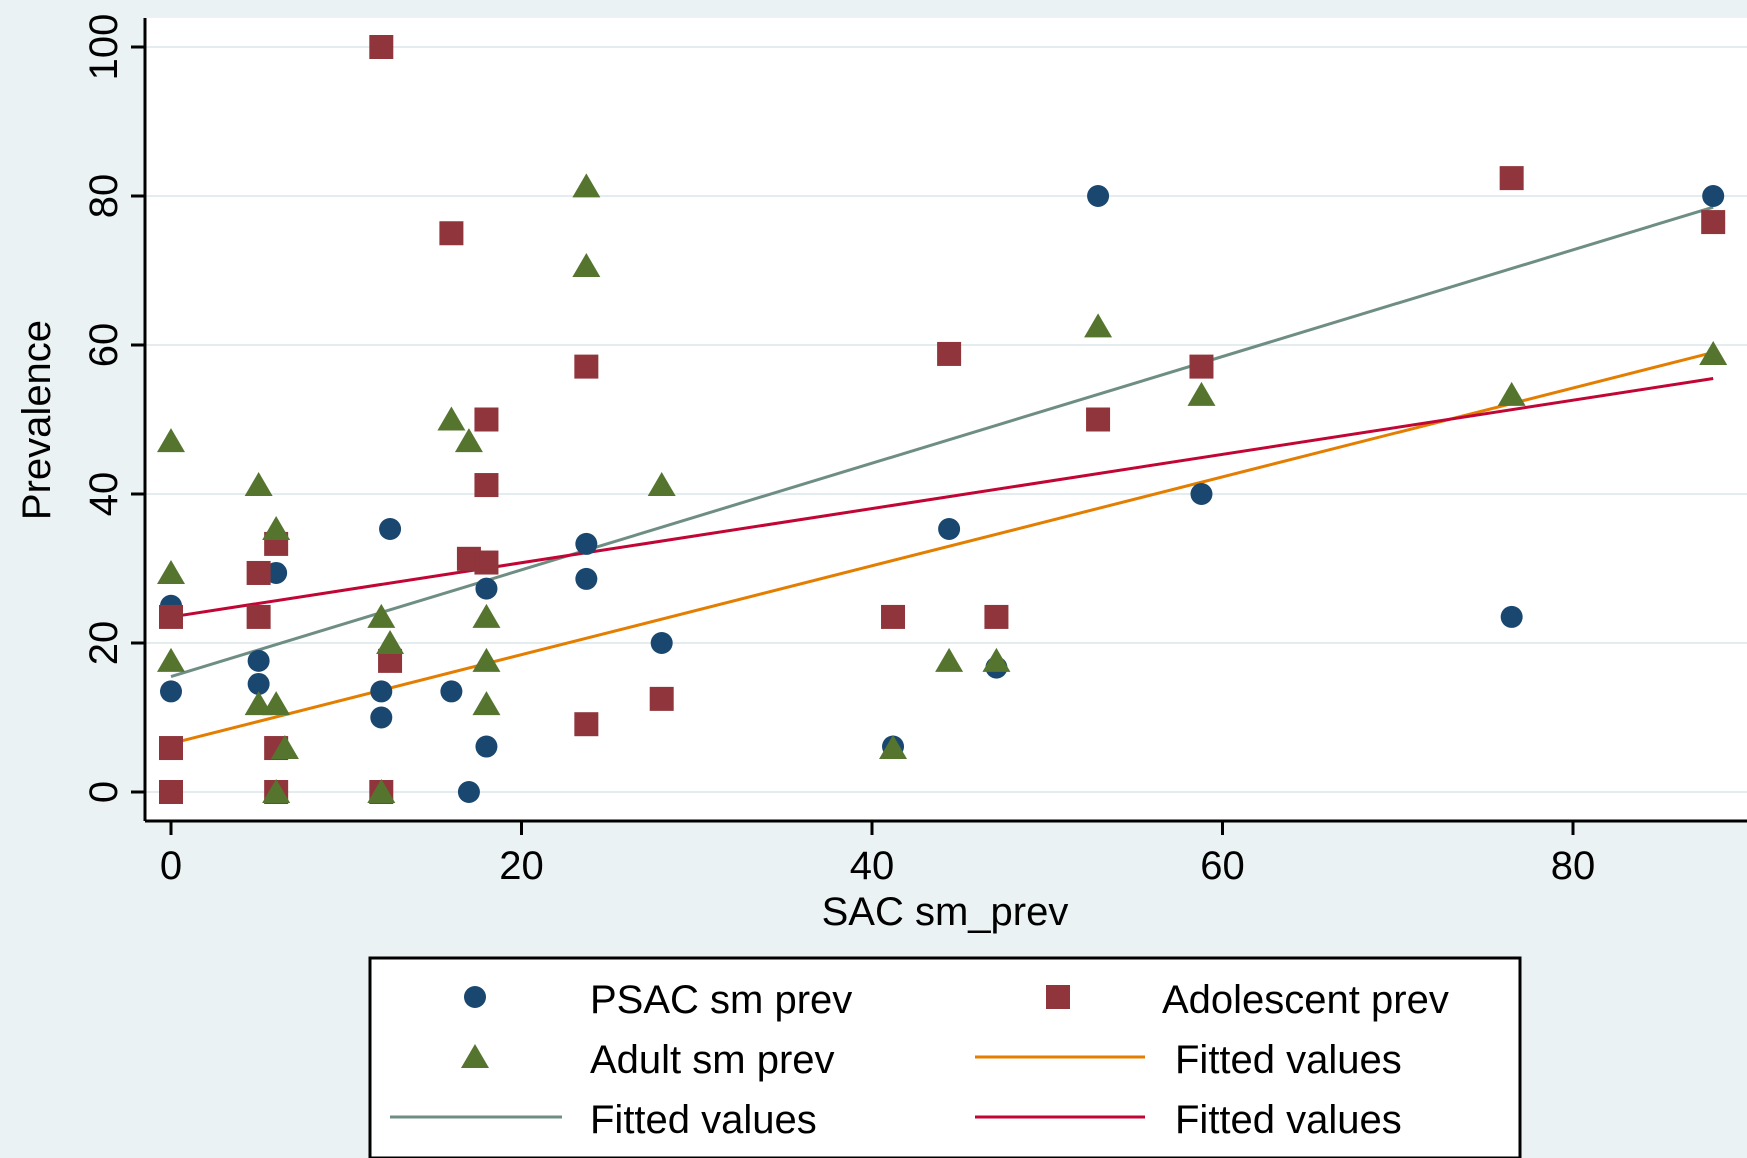  What do you see at coordinates (104, 47) in the screenshot?
I see `y-tick-label: 100` at bounding box center [104, 47].